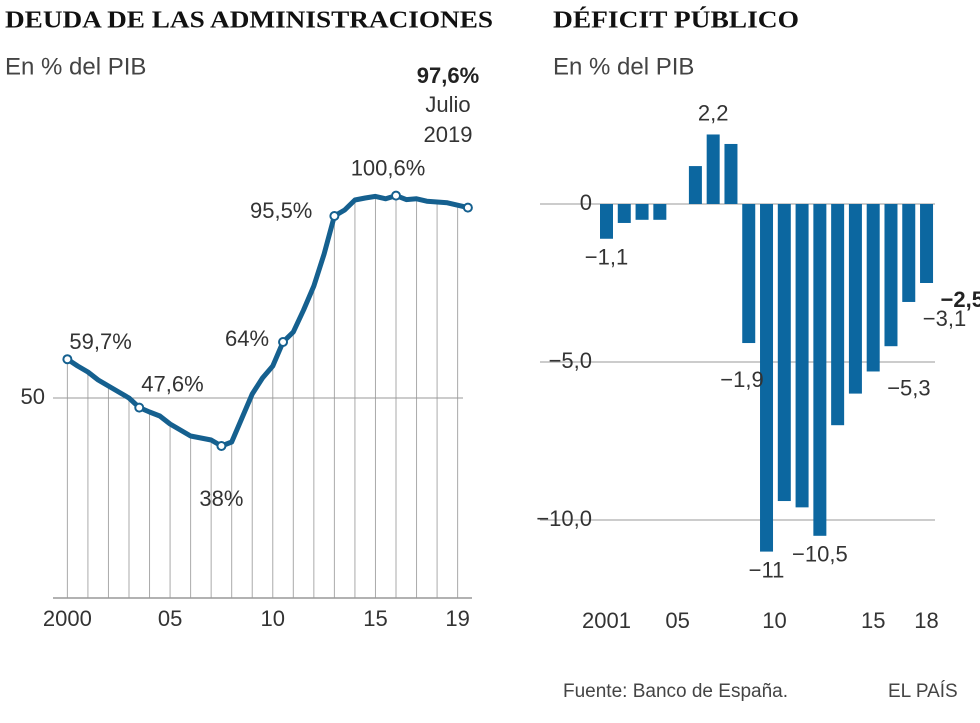  I want to click on value-label: 47,6%, so click(172, 383).